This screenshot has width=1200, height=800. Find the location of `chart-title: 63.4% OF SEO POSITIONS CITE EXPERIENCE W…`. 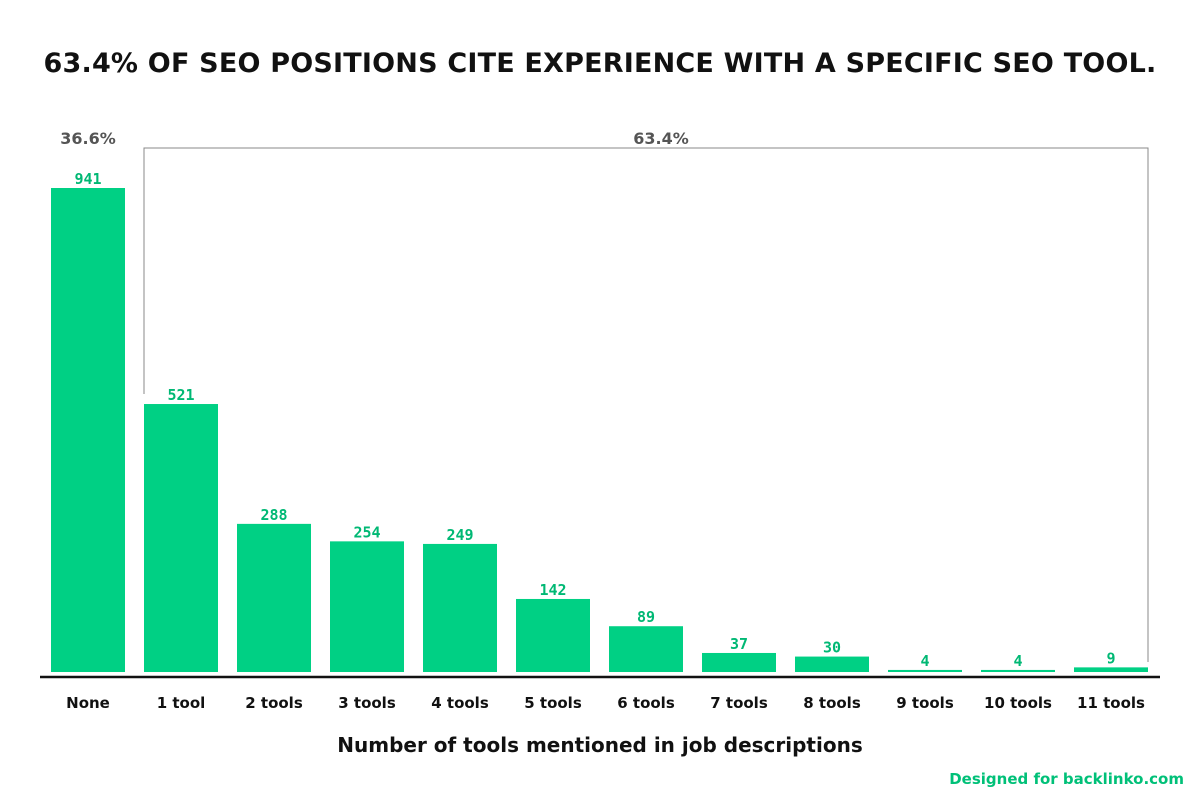

chart-title: 63.4% OF SEO POSITIONS CITE EXPERIENCE W… is located at coordinates (600, 63).